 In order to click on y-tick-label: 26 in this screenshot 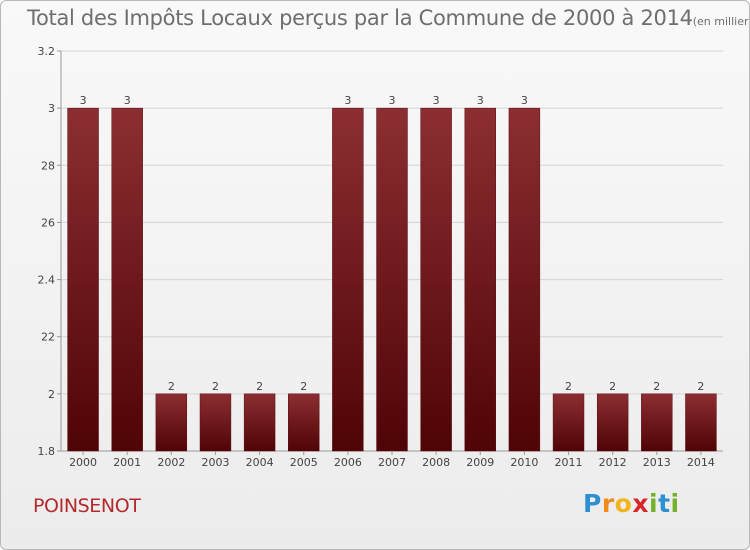, I will do `click(48, 222)`.